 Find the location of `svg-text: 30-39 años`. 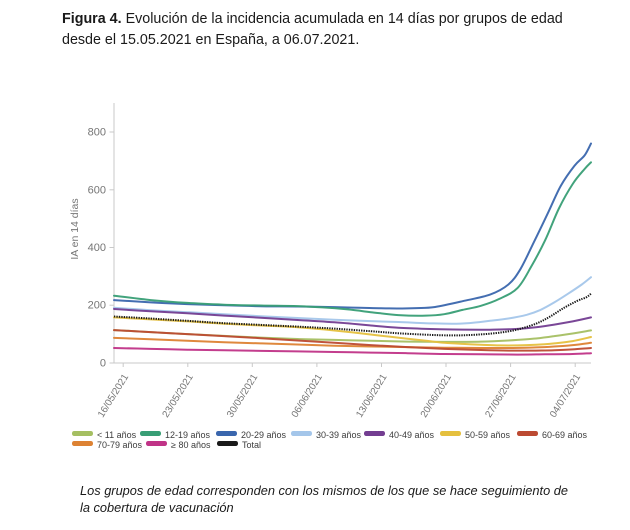

svg-text: 30-39 años is located at coordinates (339, 435).